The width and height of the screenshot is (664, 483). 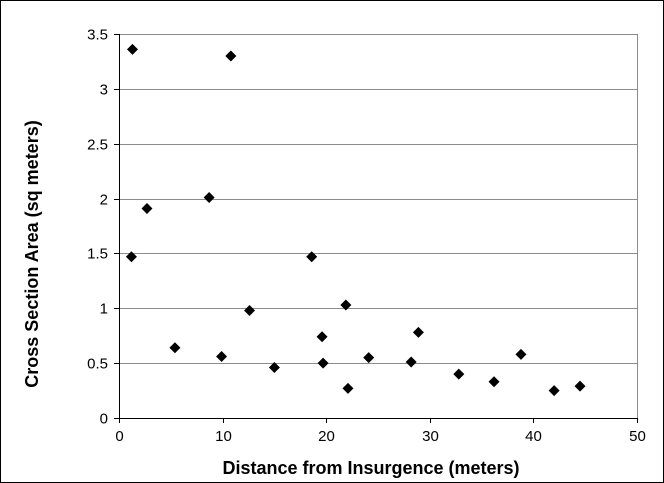 What do you see at coordinates (97, 364) in the screenshot?
I see `y-tick-label: 0.5` at bounding box center [97, 364].